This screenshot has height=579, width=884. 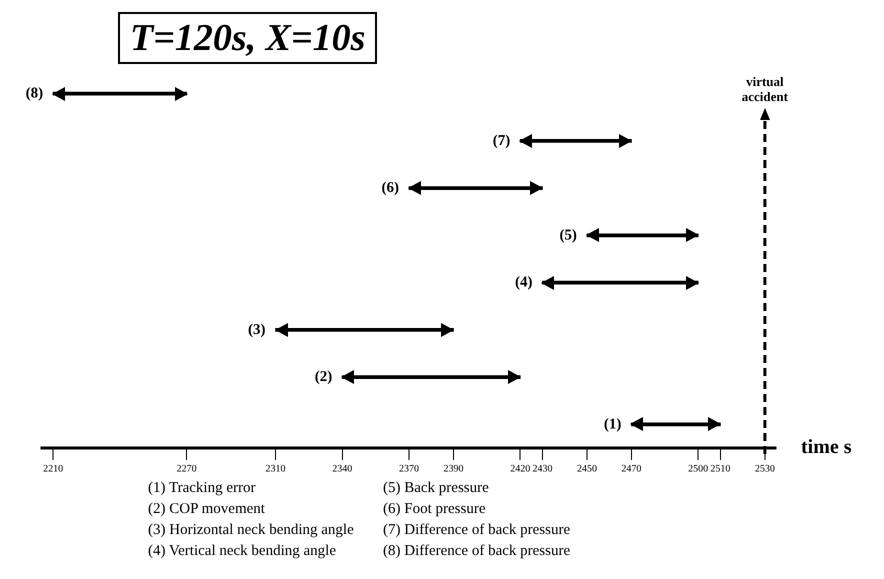 What do you see at coordinates (586, 469) in the screenshot?
I see `x-tick-label: 2450` at bounding box center [586, 469].